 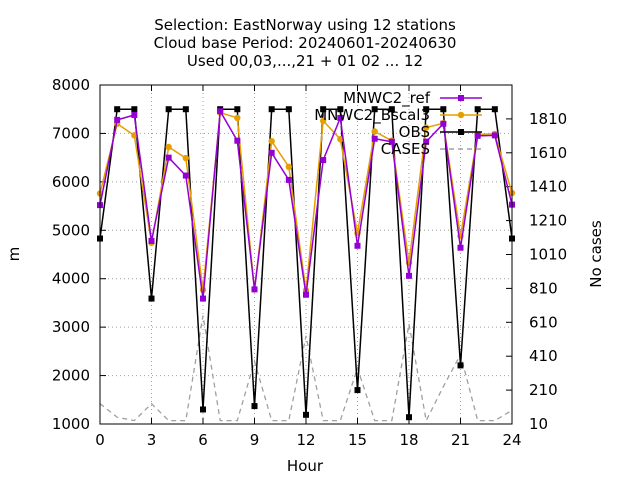 I want to click on x-tick-label: 15, so click(x=357, y=440).